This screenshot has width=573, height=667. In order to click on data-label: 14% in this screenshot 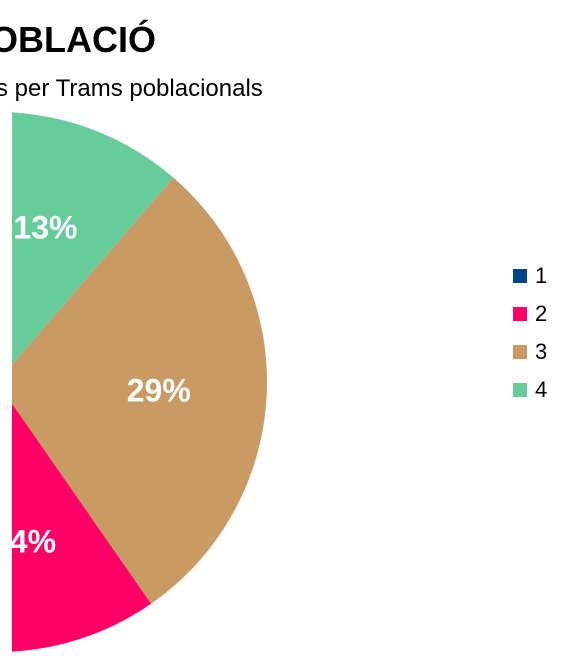, I will do `click(28, 542)`.